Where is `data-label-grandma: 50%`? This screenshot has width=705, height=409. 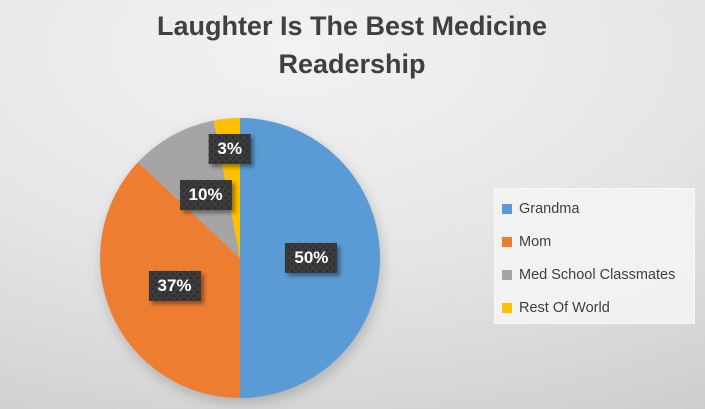 data-label-grandma: 50% is located at coordinates (311, 258).